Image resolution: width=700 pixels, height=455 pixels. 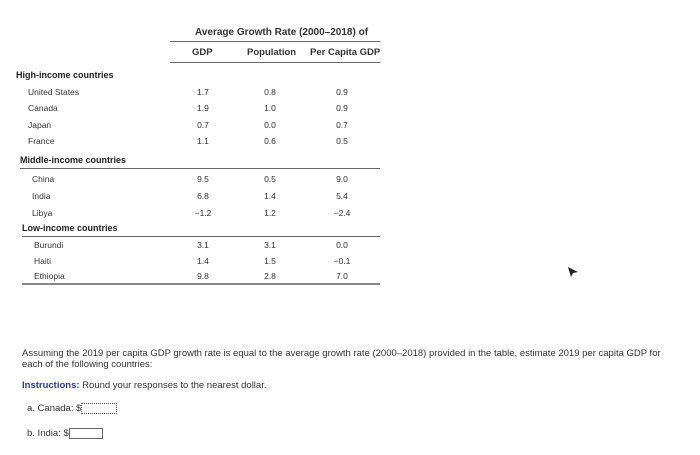 I want to click on col-header-per-capita: Per Capita GDP, so click(x=345, y=52).